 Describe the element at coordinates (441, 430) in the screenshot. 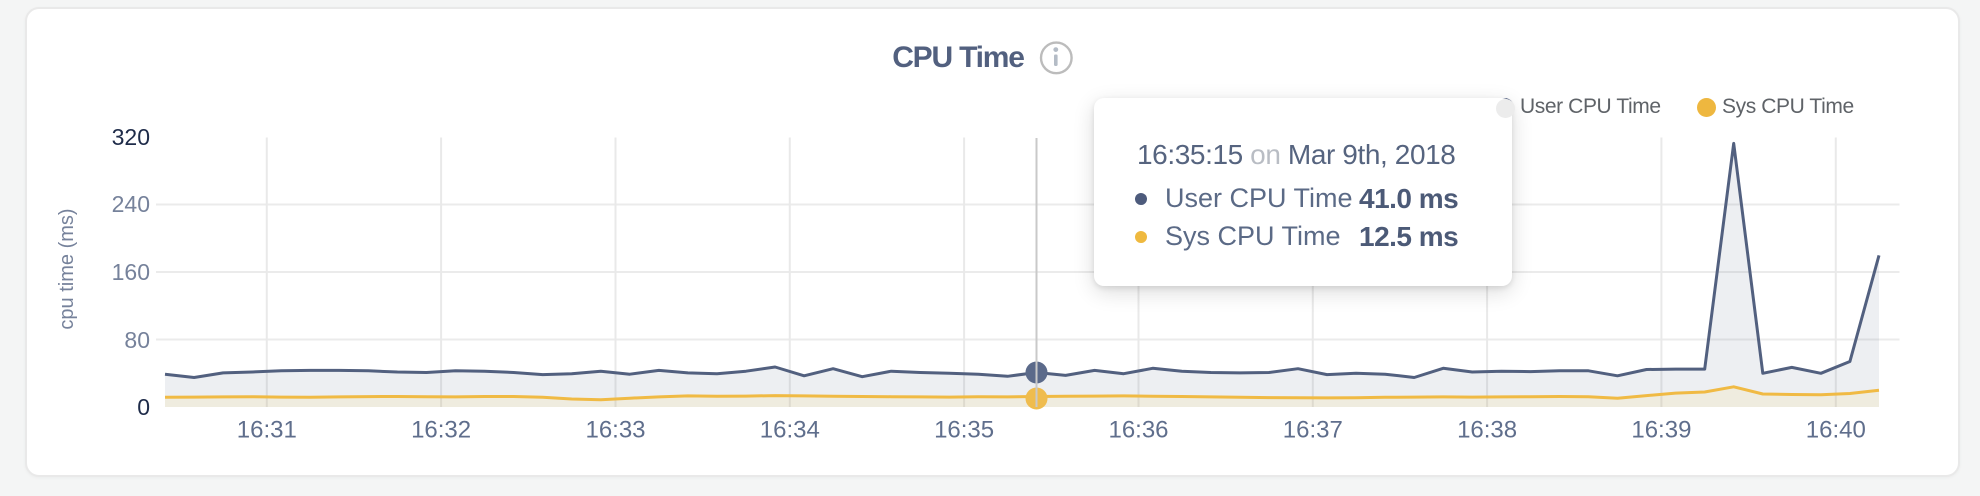

I see `svg-text: 16:32` at that location.